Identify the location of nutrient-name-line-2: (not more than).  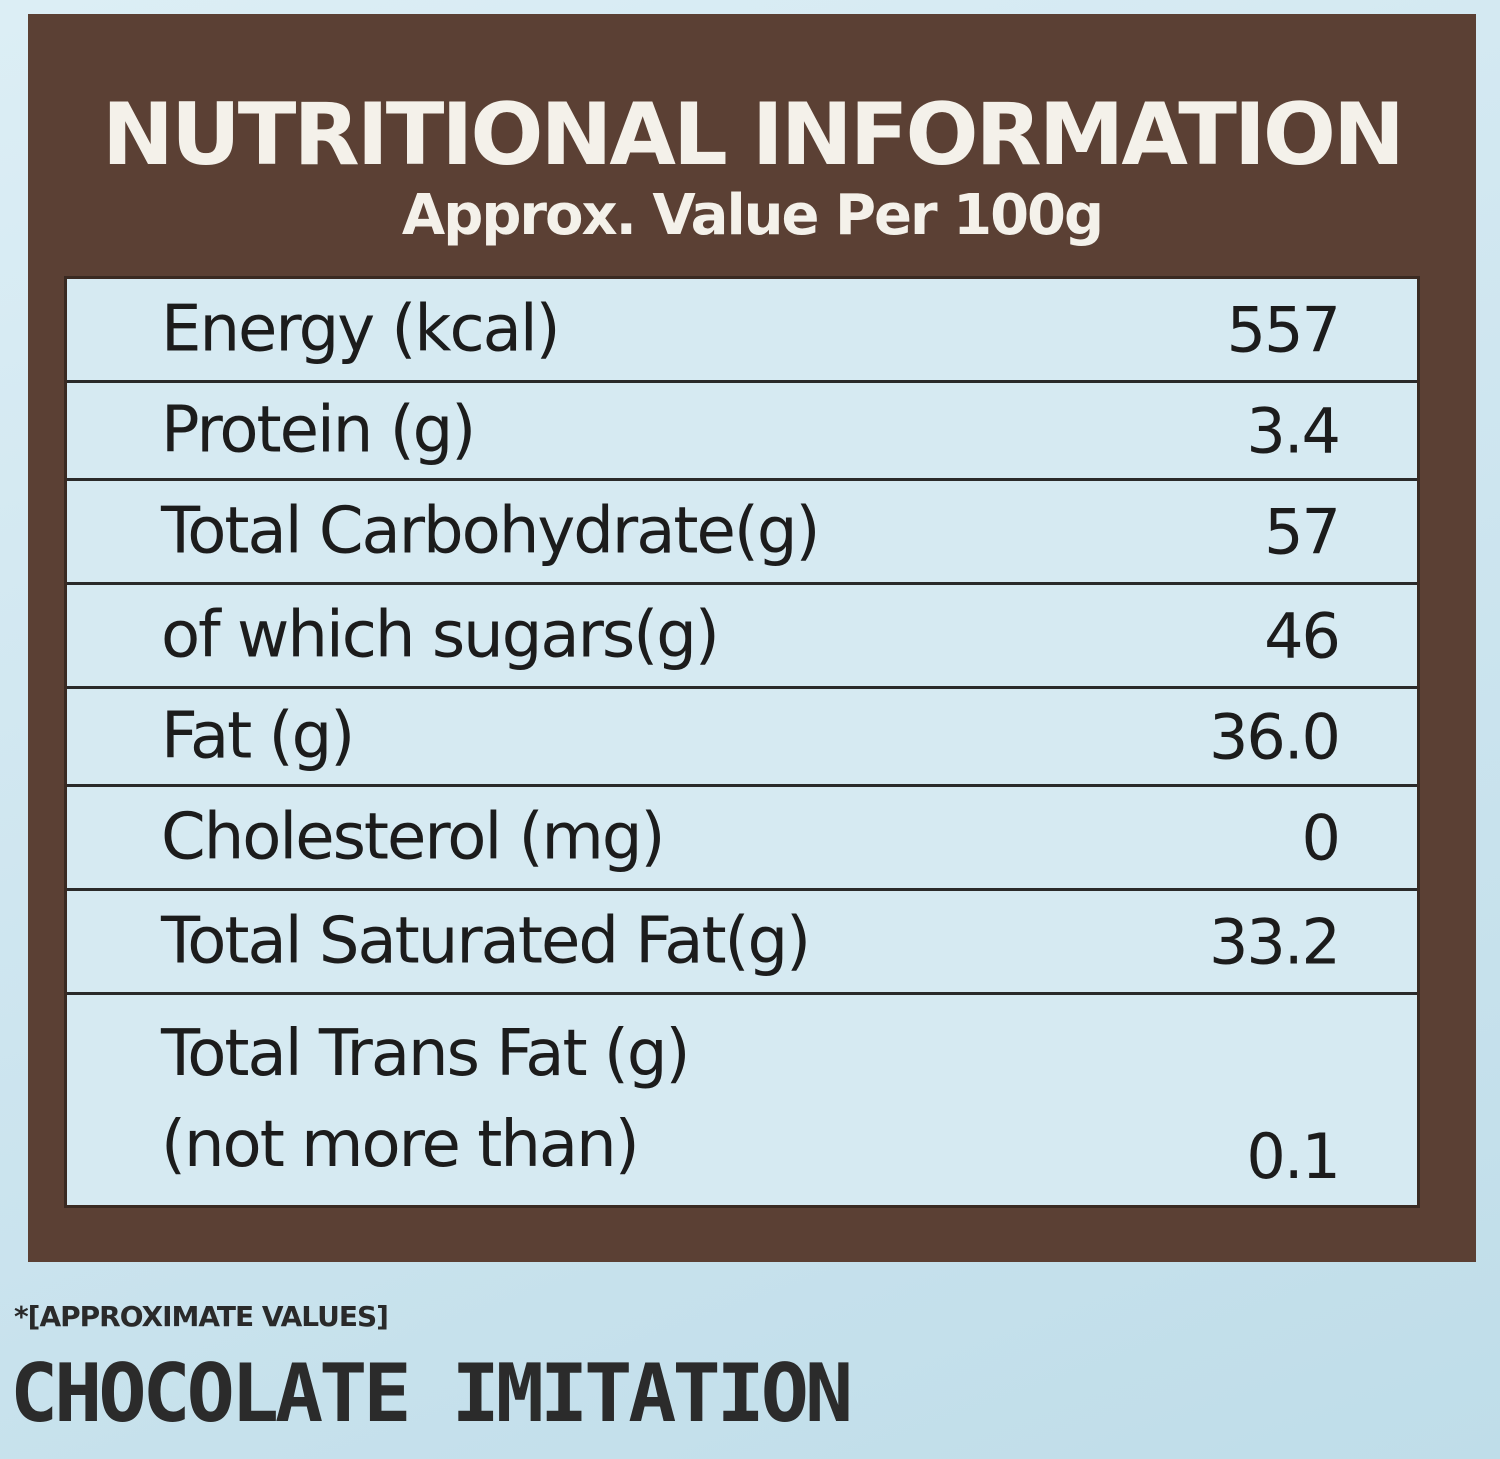
(400, 1145).